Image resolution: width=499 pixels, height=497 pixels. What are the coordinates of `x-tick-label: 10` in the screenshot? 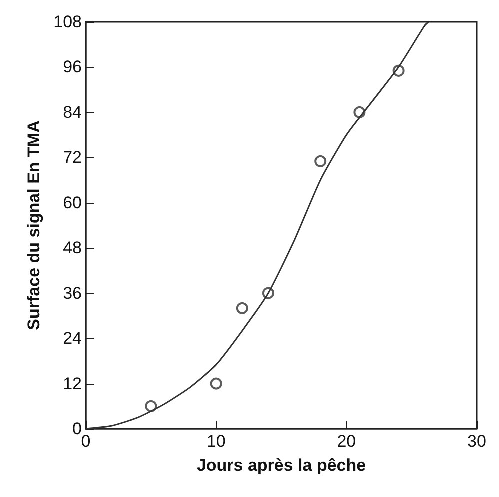 It's located at (216, 441).